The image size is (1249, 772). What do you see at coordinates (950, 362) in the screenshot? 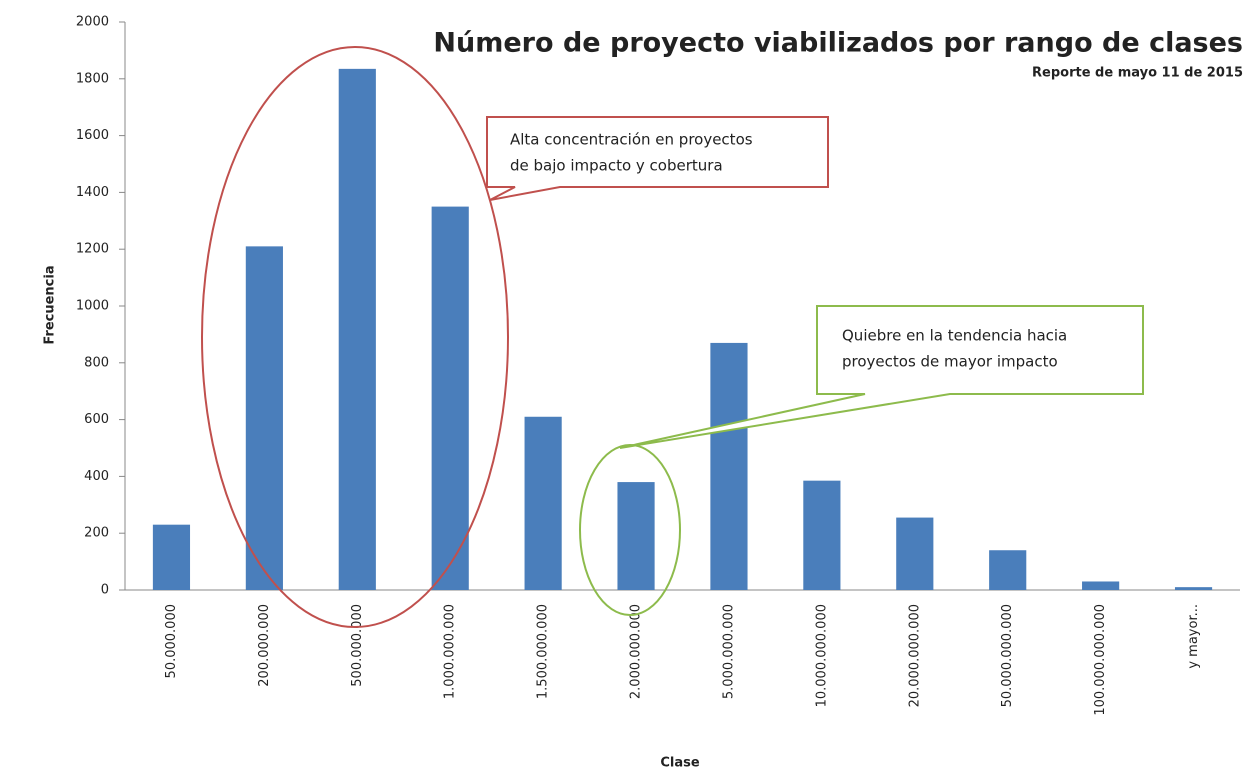
I see `annotation-text: proyectos de mayor impacto` at bounding box center [950, 362].